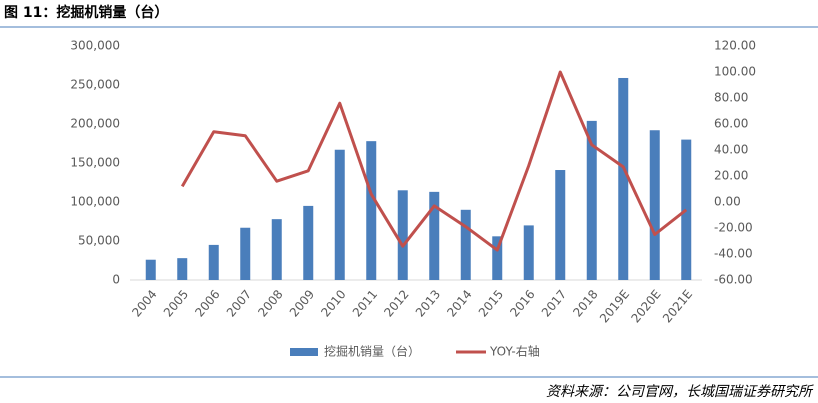 This screenshot has height=403, width=818. I want to click on y2-tick-label: 20.00, so click(731, 176).